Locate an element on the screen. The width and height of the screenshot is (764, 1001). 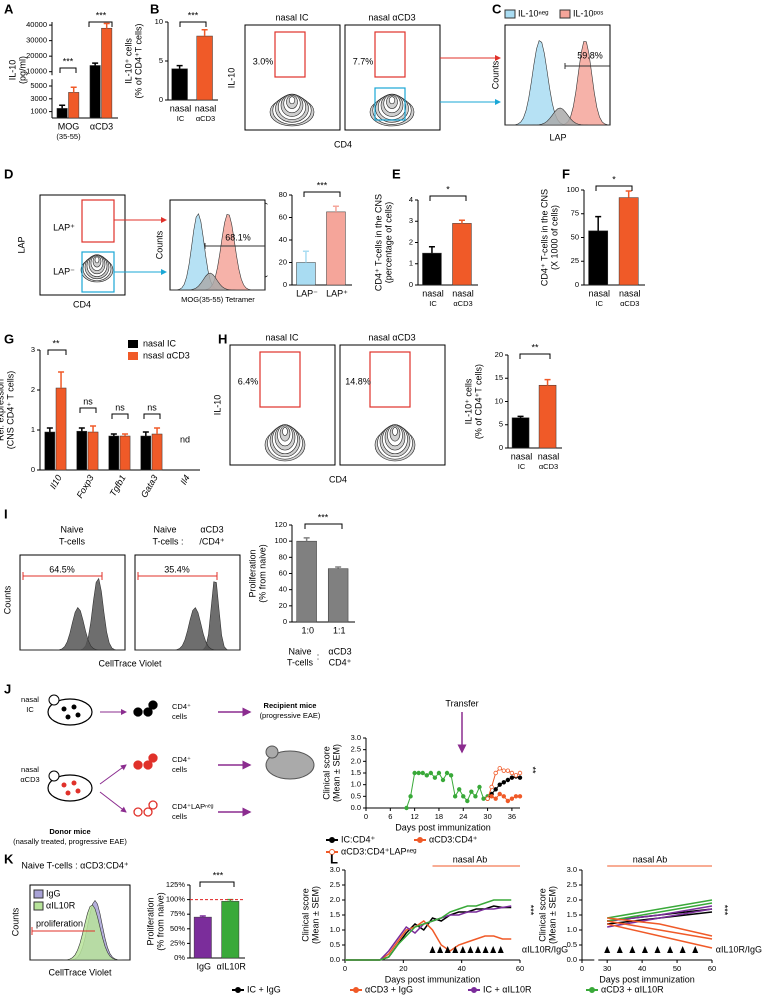
y-tick-label: 1.5 is located at coordinates (572, 914).